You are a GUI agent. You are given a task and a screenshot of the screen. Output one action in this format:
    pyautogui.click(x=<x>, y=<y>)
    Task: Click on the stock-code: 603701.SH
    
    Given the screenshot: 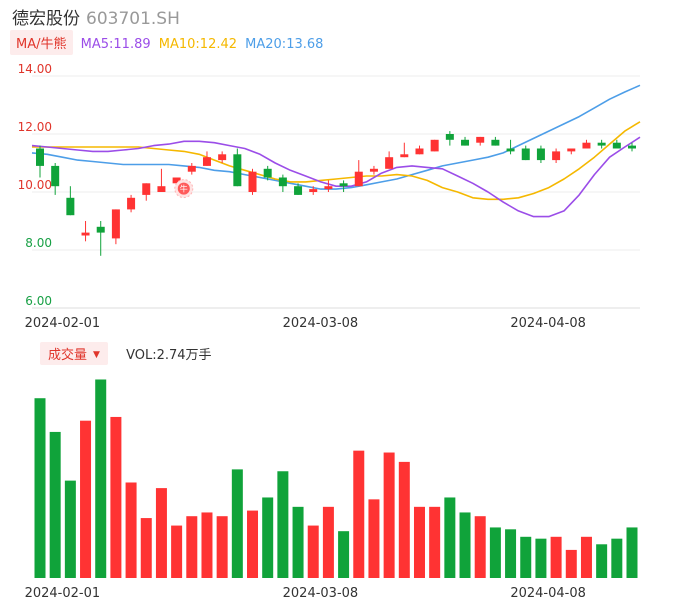 What is the action you would take?
    pyautogui.click(x=133, y=19)
    